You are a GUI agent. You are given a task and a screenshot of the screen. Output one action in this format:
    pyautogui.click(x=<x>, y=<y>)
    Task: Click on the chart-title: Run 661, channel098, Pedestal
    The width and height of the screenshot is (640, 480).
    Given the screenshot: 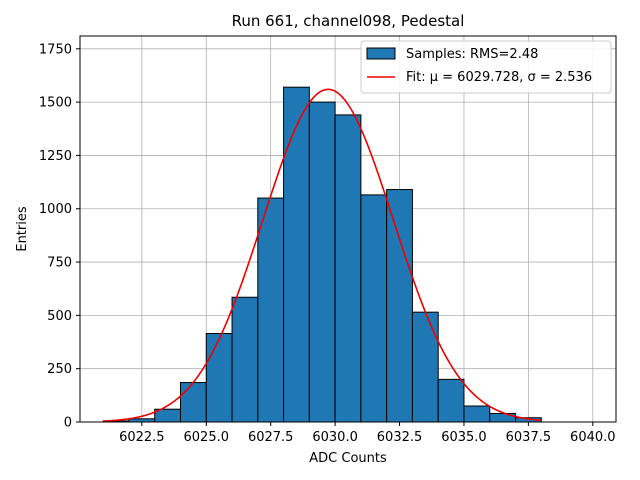 What is the action you would take?
    pyautogui.click(x=348, y=21)
    